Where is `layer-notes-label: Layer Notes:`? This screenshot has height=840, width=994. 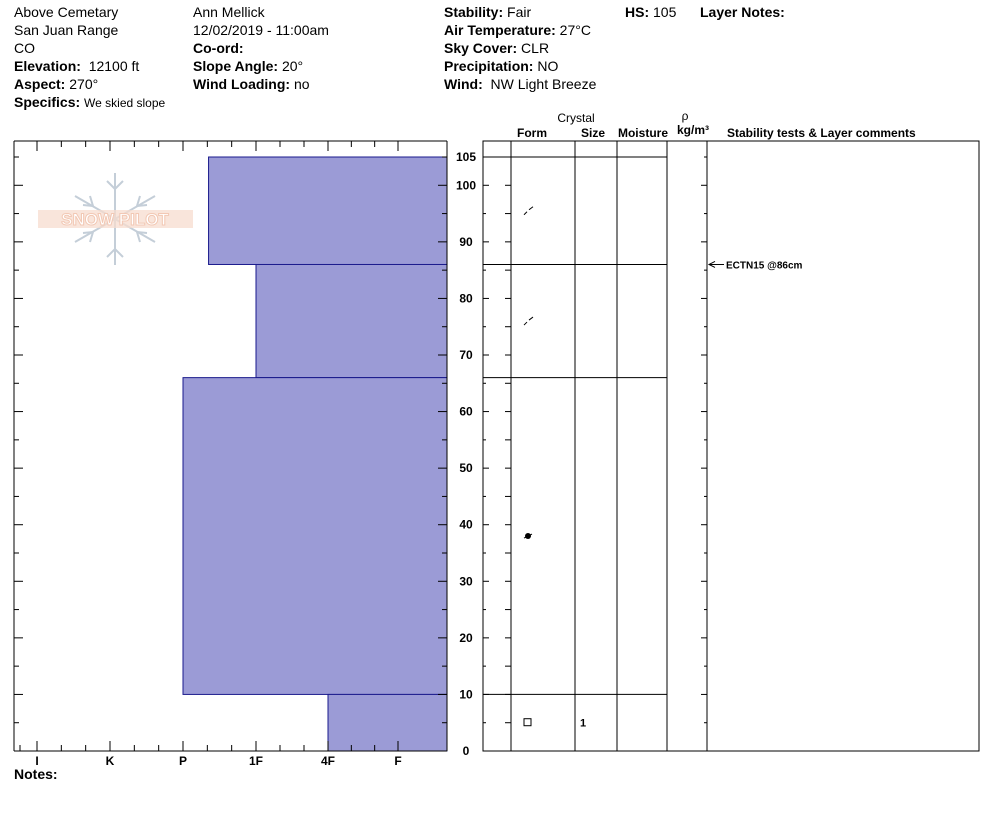
layer-notes-label: Layer Notes: is located at coordinates (742, 12).